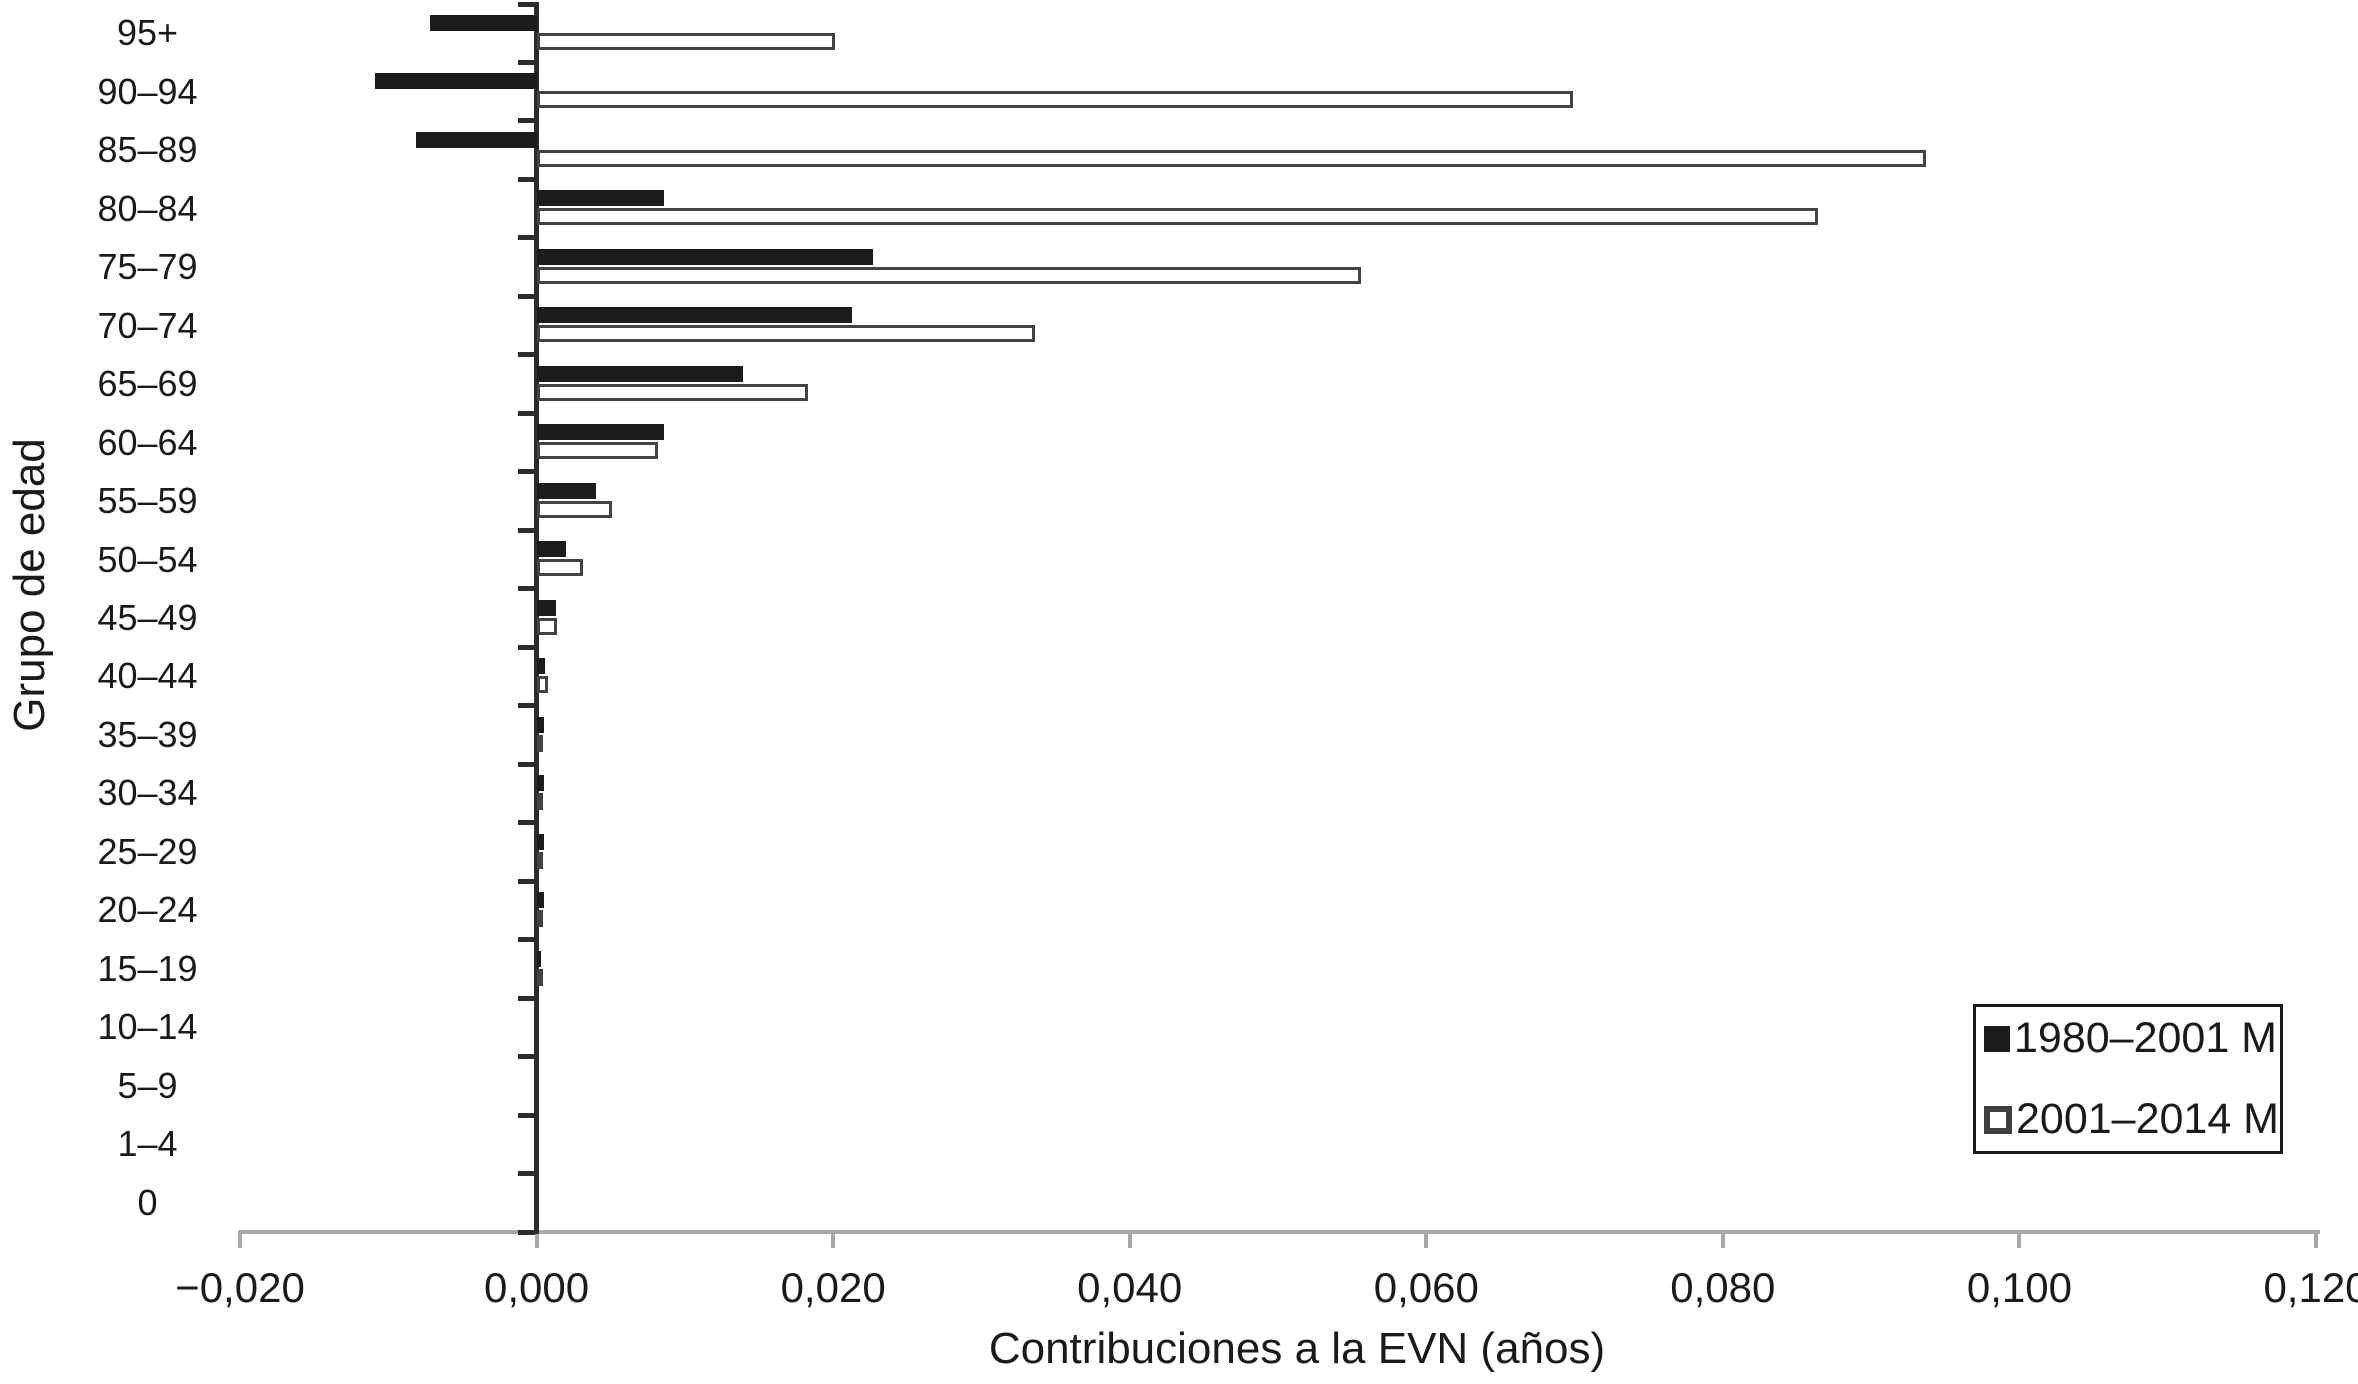 The image size is (2358, 1384). I want to click on y-tick-label: 35–39, so click(147, 734).